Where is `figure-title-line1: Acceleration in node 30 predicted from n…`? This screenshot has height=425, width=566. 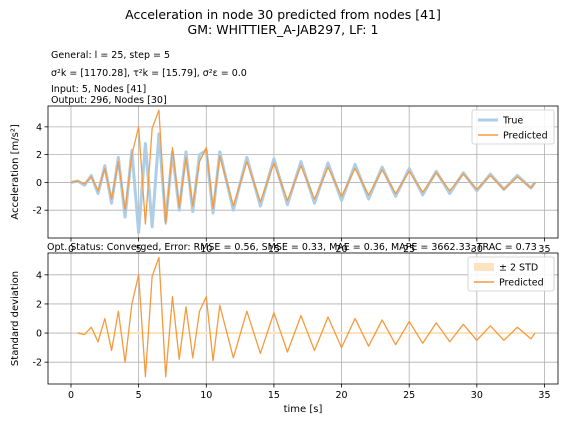 figure-title-line1: Acceleration in node 30 predicted from n… is located at coordinates (283, 14).